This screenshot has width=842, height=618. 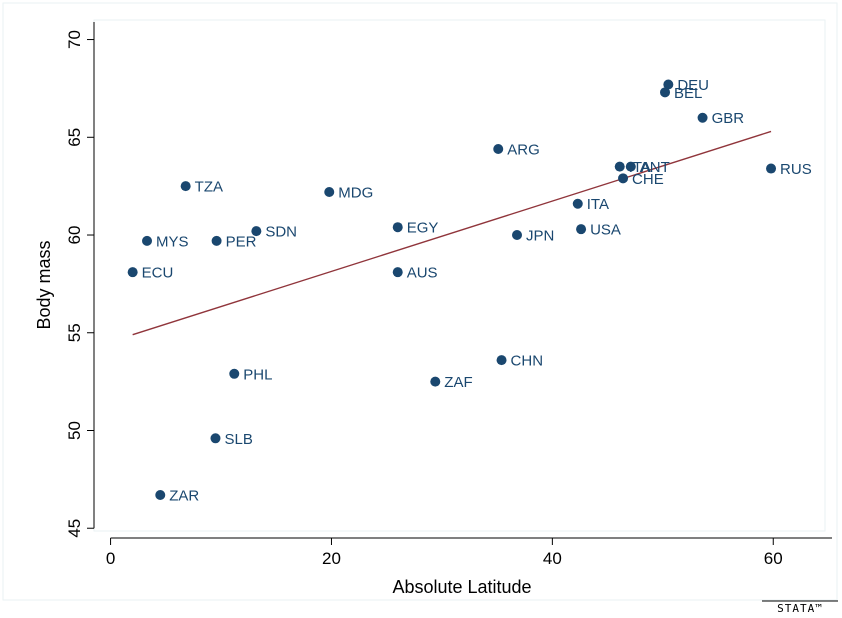 What do you see at coordinates (172, 241) in the screenshot?
I see `point-label-mys: MYS` at bounding box center [172, 241].